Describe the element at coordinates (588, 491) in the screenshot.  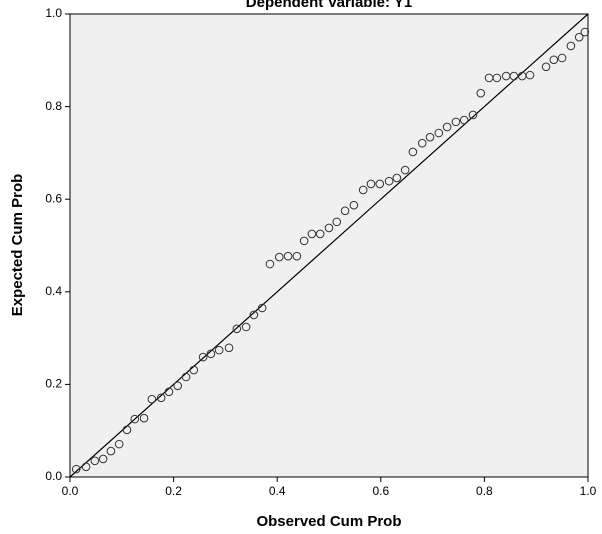
I see `x-tick-label: 1.0` at that location.